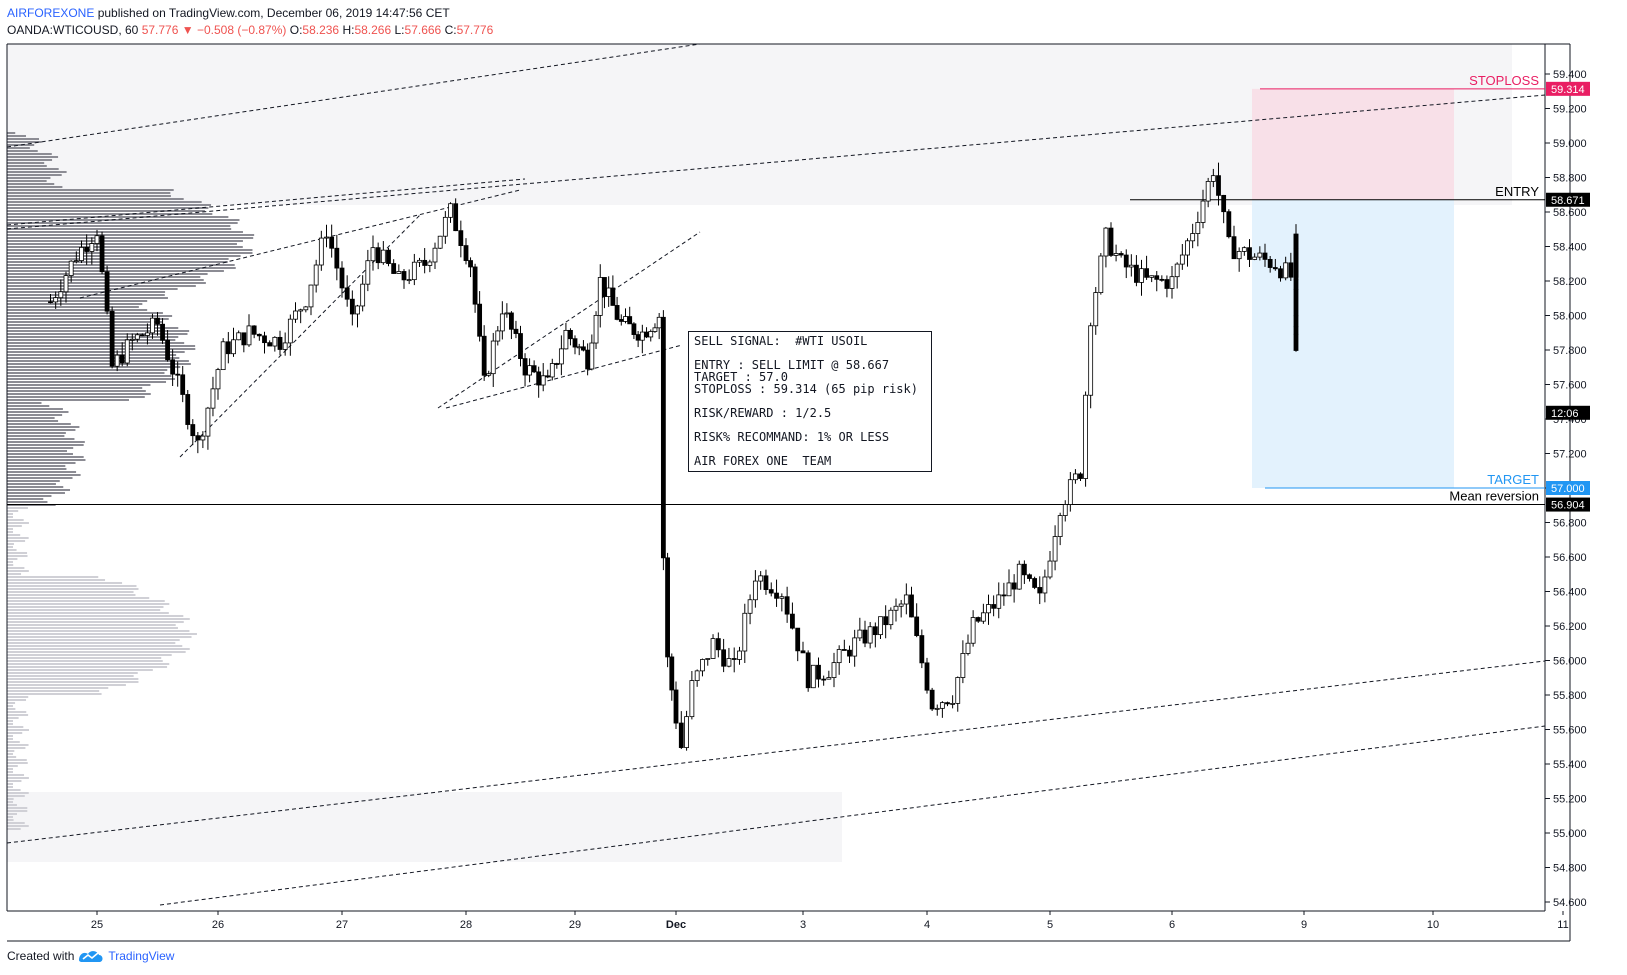 This screenshot has height=975, width=1627. What do you see at coordinates (51, 13) in the screenshot?
I see `author-link: AIRFOREXONE` at bounding box center [51, 13].